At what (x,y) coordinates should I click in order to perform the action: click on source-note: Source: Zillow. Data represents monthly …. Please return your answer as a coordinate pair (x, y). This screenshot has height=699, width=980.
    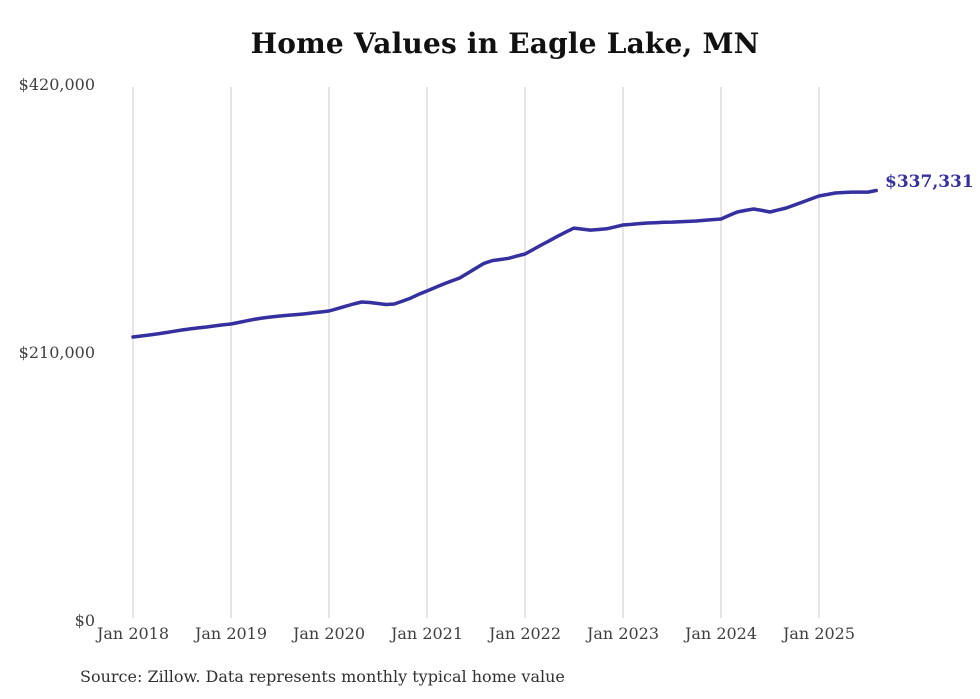
    Looking at the image, I should click on (322, 676).